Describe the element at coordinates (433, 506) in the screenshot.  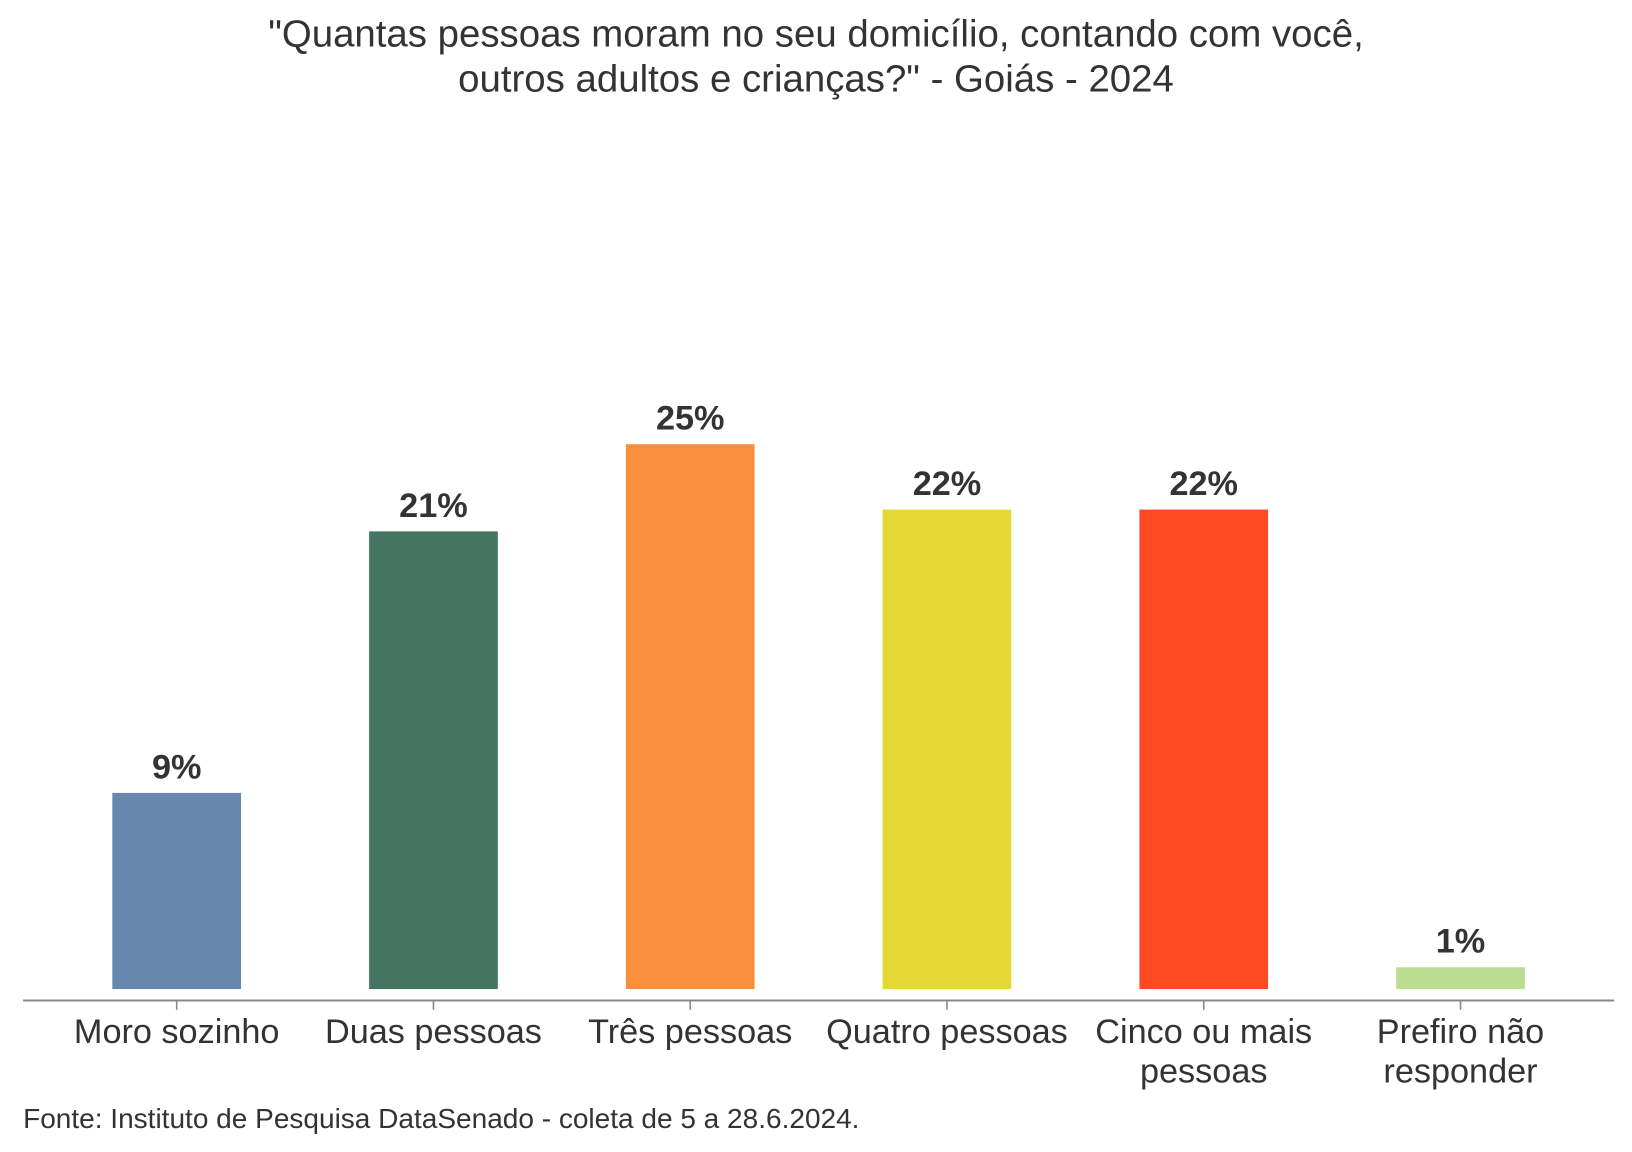
I see `data-label: 21%` at that location.